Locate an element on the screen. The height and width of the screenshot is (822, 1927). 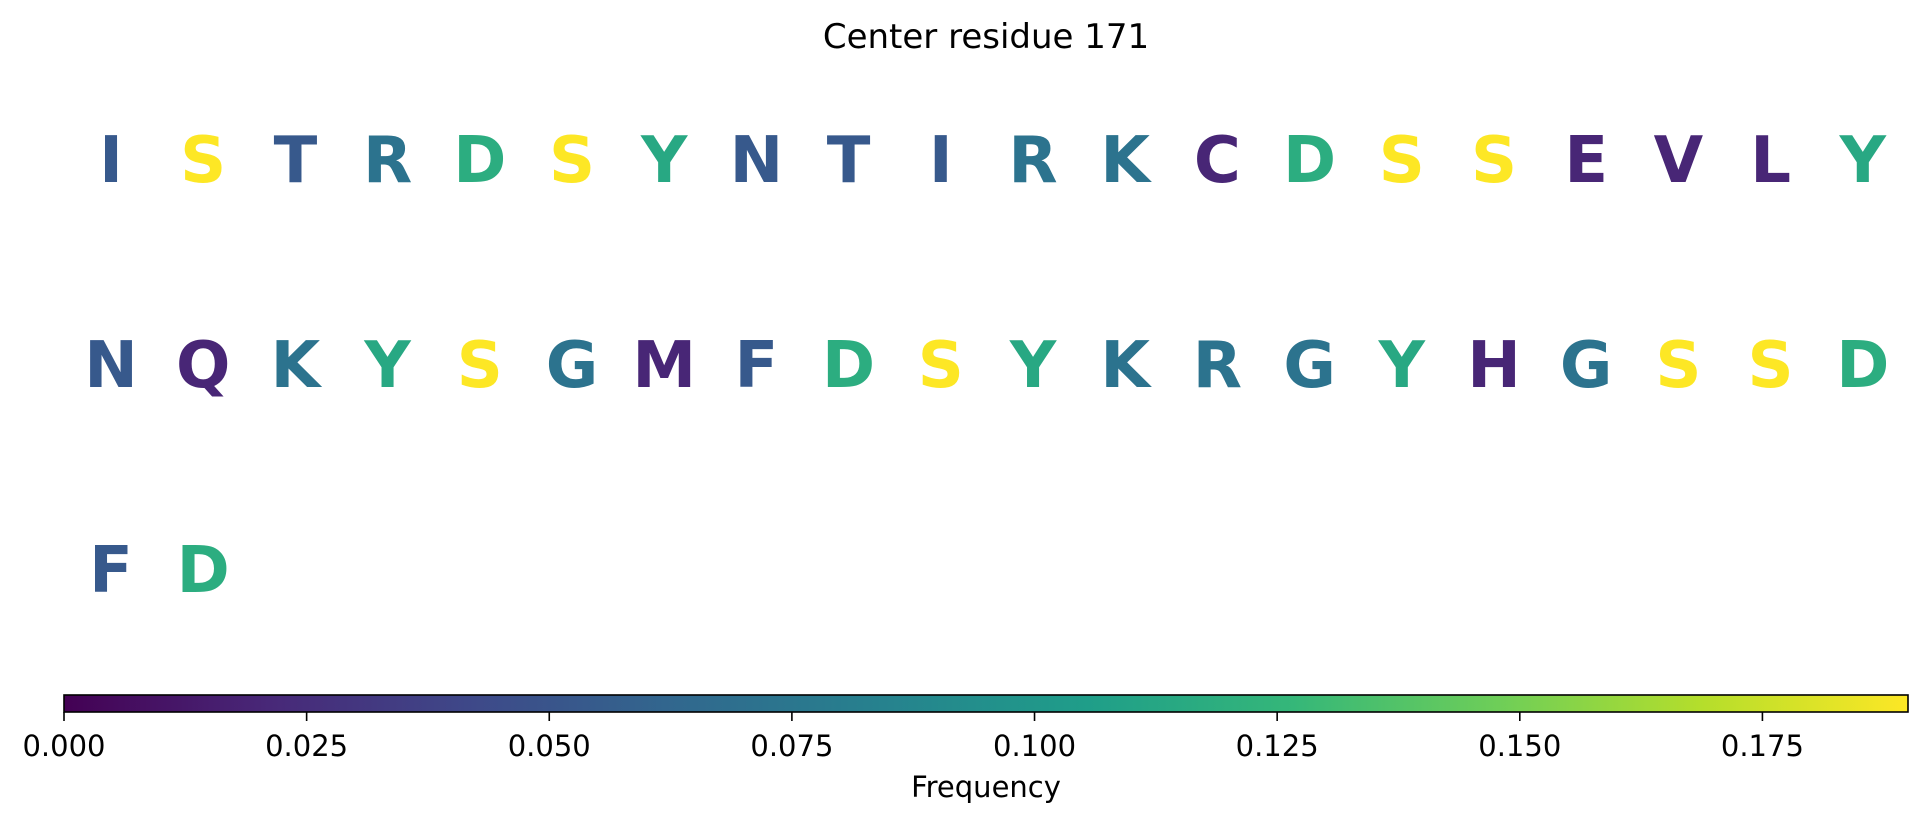
colorbar-ticks: 0.000 0.025 0.050 0.075 0.100 0.125 0.150 0.175 is located at coordinates (913, 737).